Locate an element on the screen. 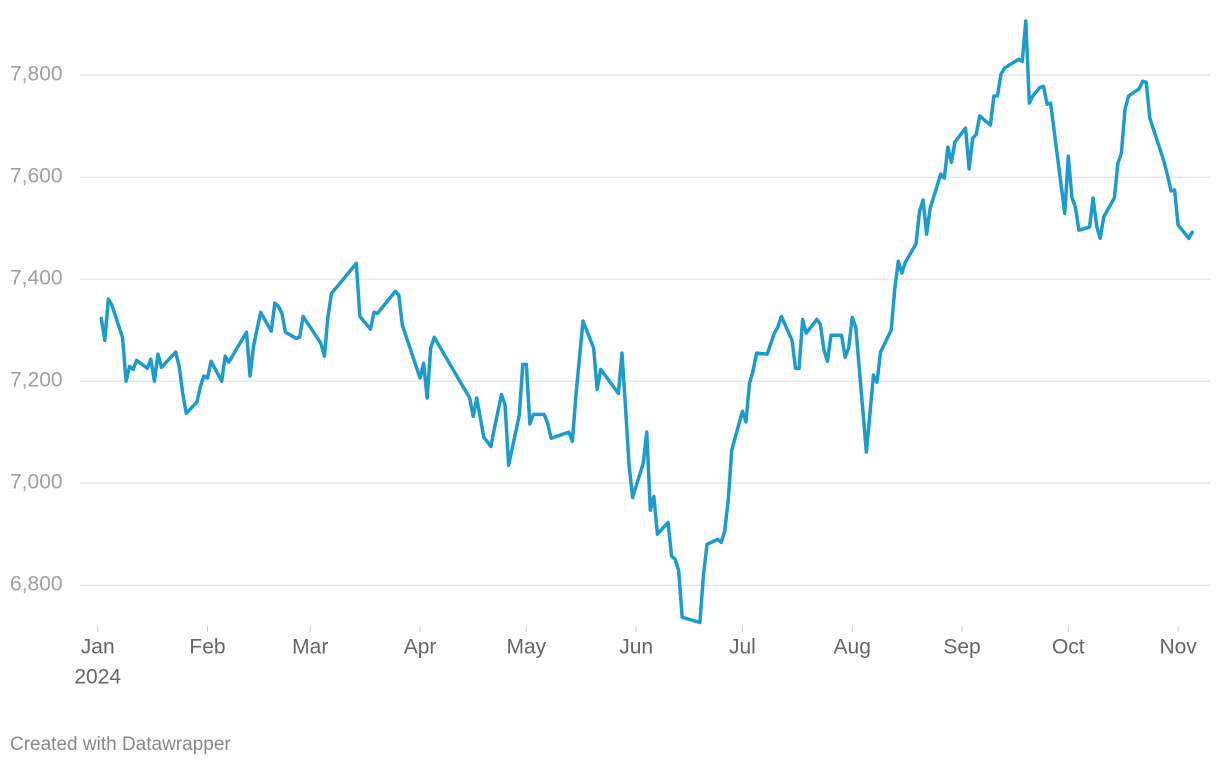  x-tick-label: Feb is located at coordinates (207, 647).